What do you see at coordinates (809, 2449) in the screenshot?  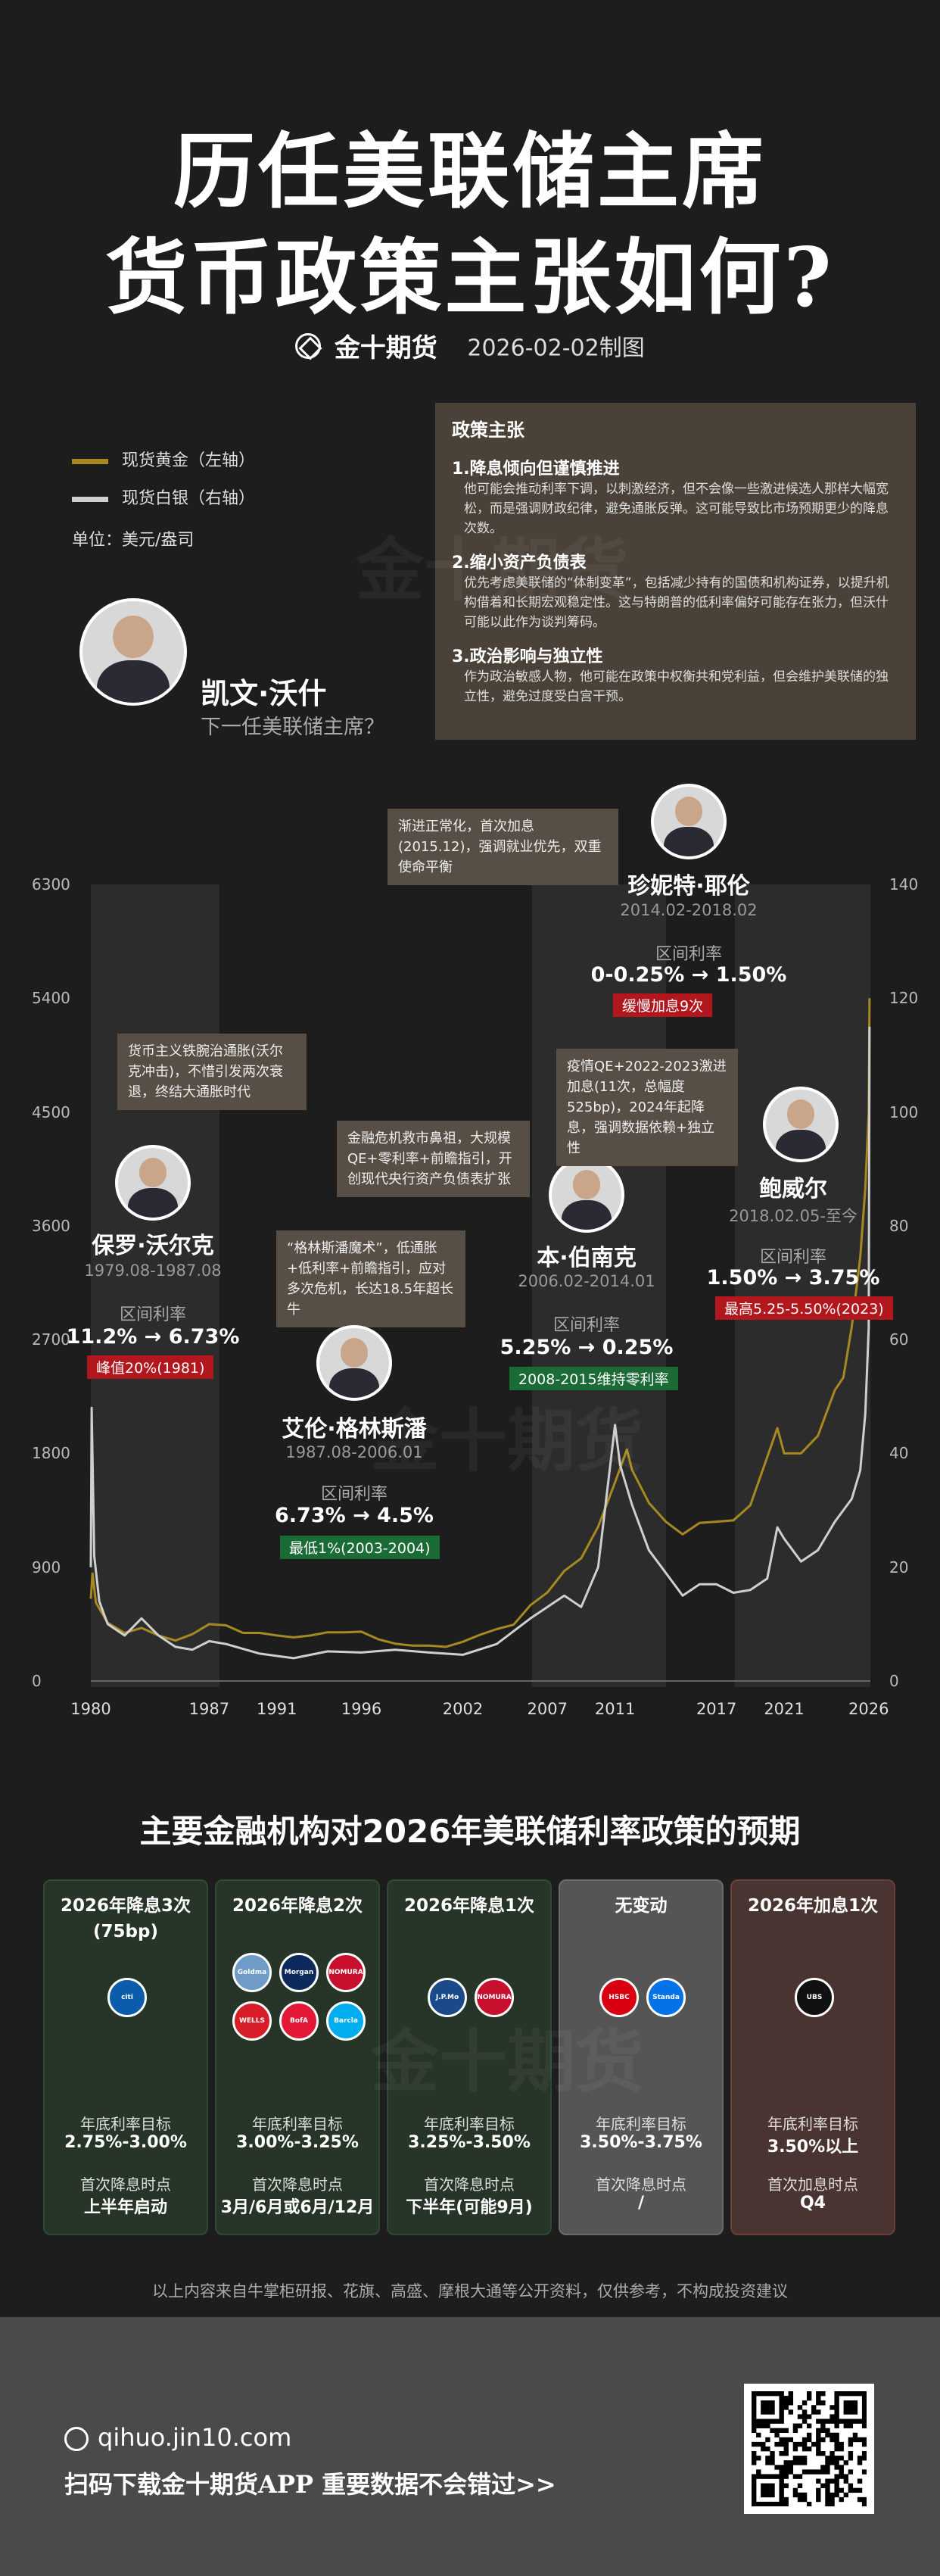 I see `qr-code-icon` at bounding box center [809, 2449].